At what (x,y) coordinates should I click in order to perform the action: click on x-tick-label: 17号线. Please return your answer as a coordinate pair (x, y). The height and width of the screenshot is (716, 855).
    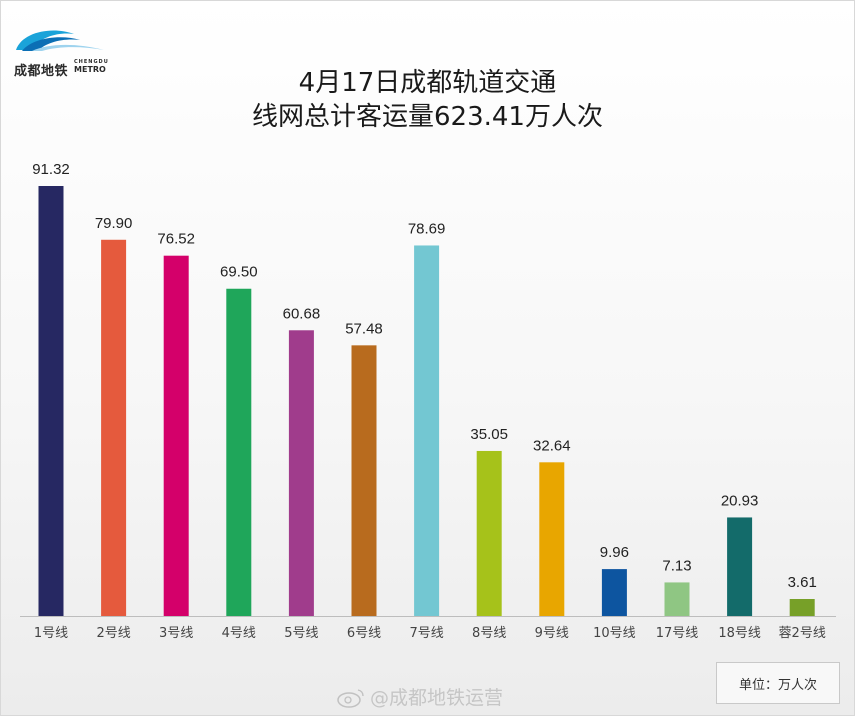
    Looking at the image, I should click on (677, 633).